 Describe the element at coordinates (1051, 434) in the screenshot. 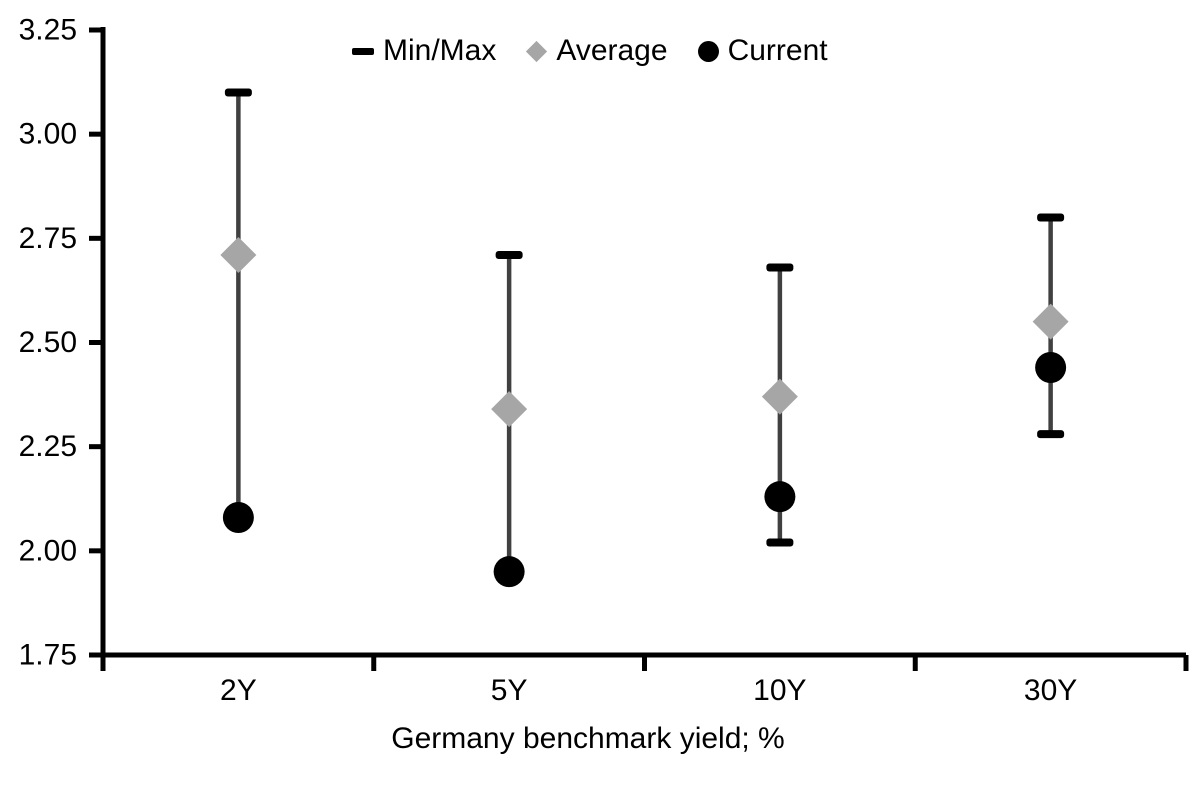

I see `min-cap-30y` at that location.